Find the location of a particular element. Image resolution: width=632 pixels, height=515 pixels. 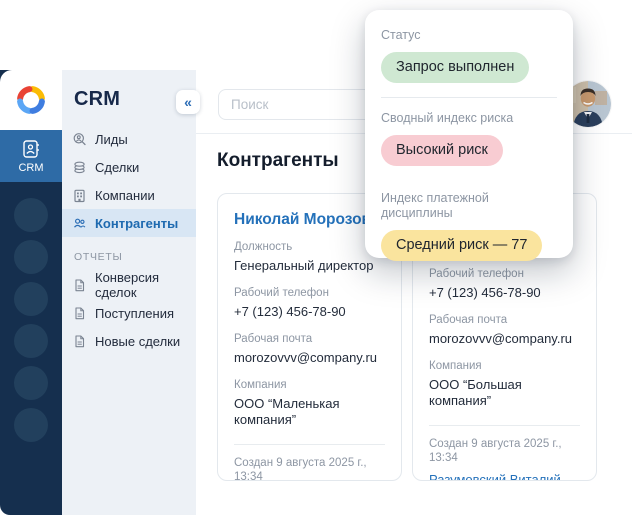

status-badge: Запрос выполнен is located at coordinates (455, 67).